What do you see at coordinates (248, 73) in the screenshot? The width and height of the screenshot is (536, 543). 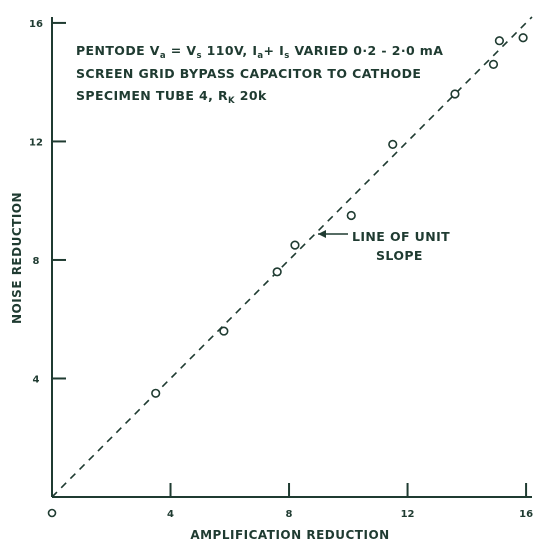 I see `annotation-line-2: SCREEN GRID BYPASS CAPACITOR TO CATHODE` at bounding box center [248, 73].